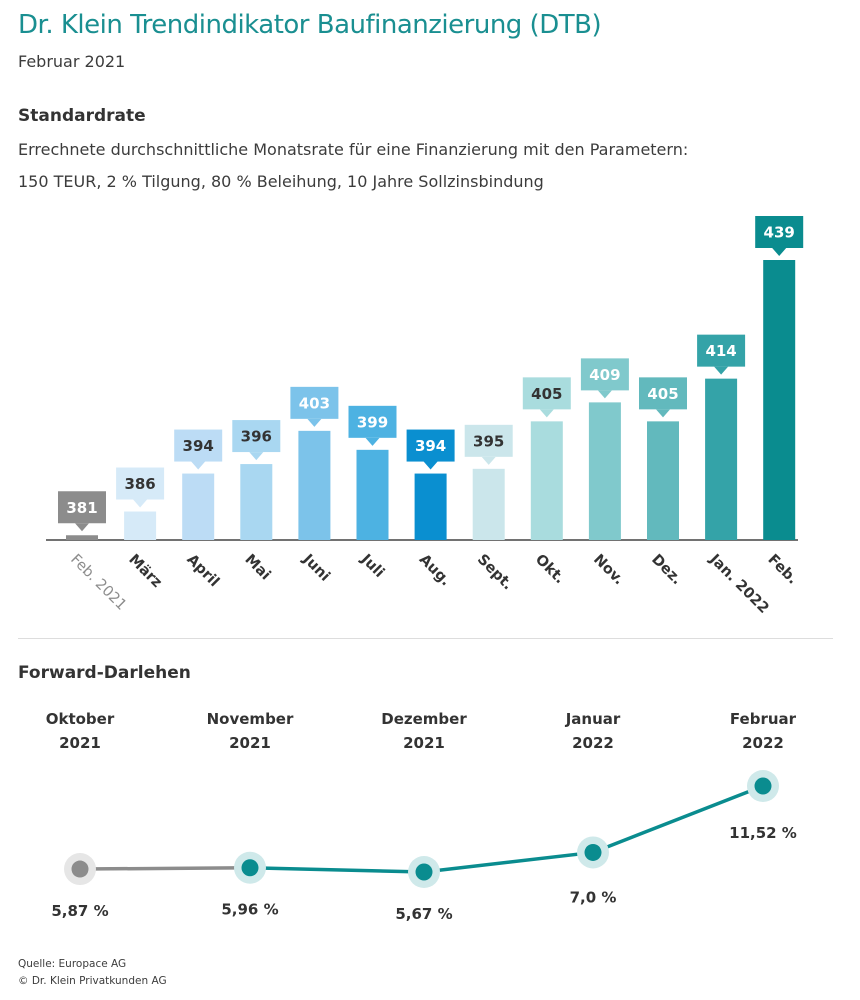 This screenshot has height=1000, width=860. Describe the element at coordinates (423, 914) in the screenshot. I see `point-value-label: 5,67 %` at that location.